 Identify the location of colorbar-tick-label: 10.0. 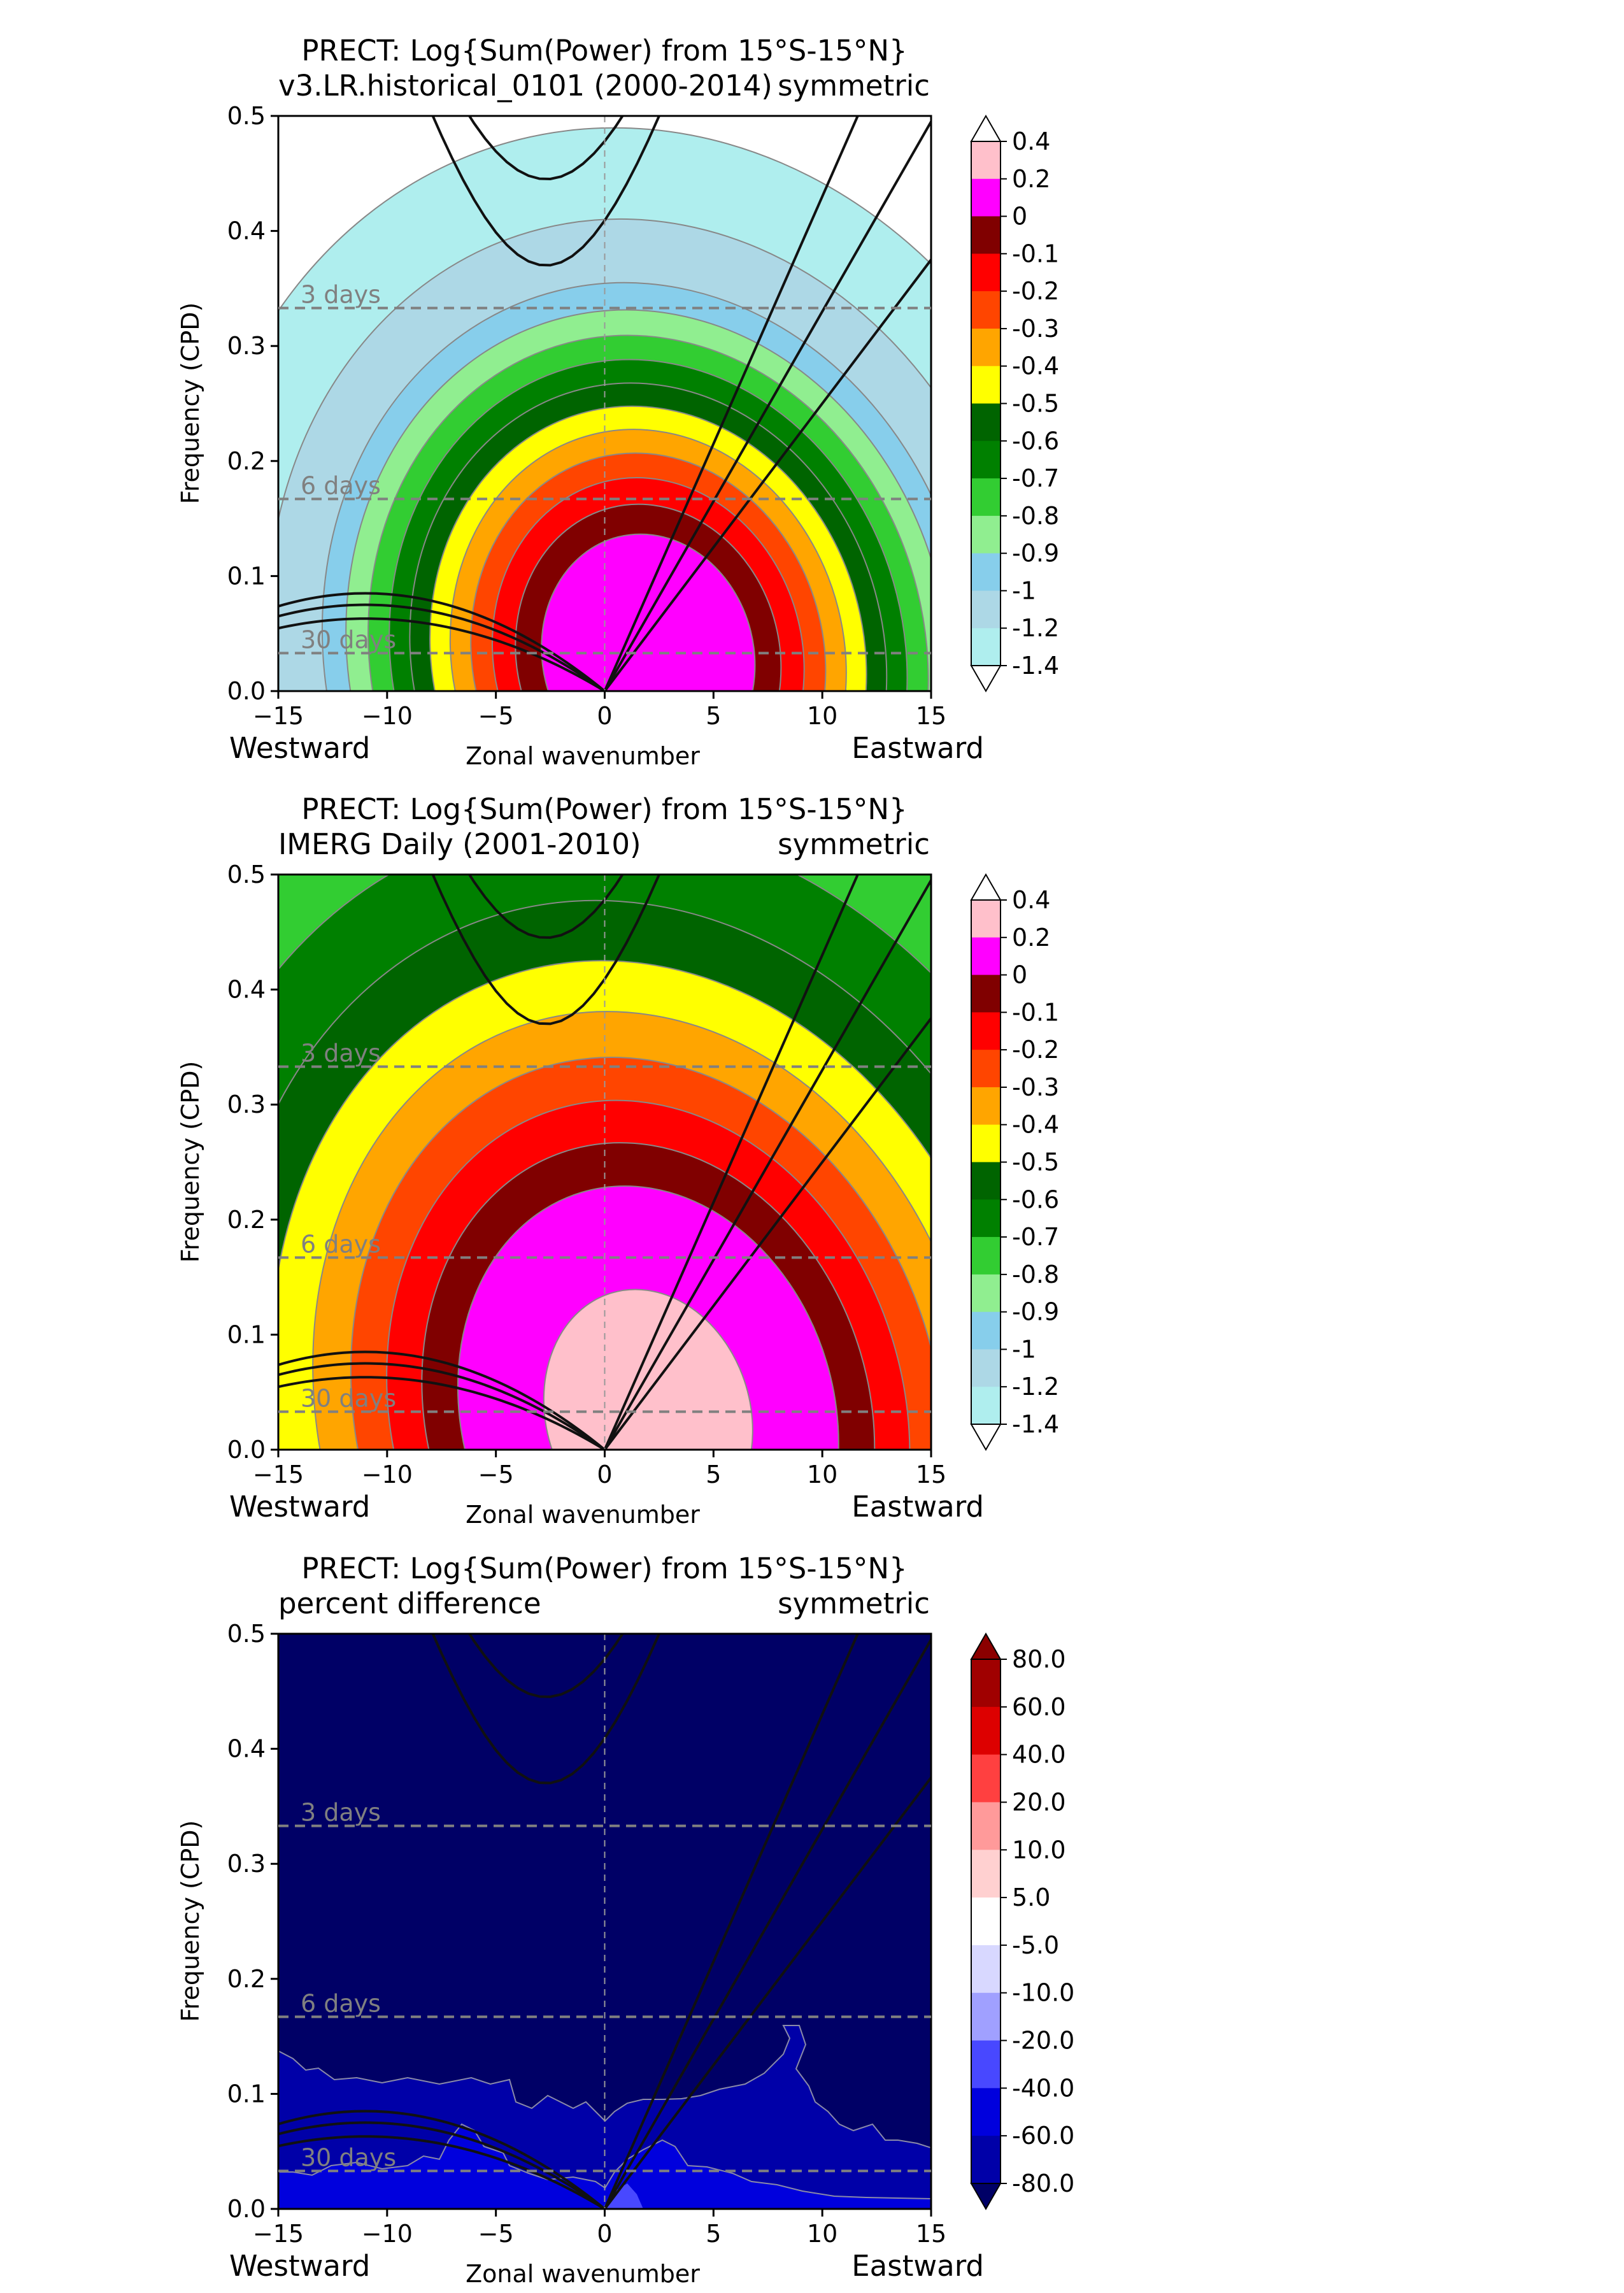
(1039, 1850).